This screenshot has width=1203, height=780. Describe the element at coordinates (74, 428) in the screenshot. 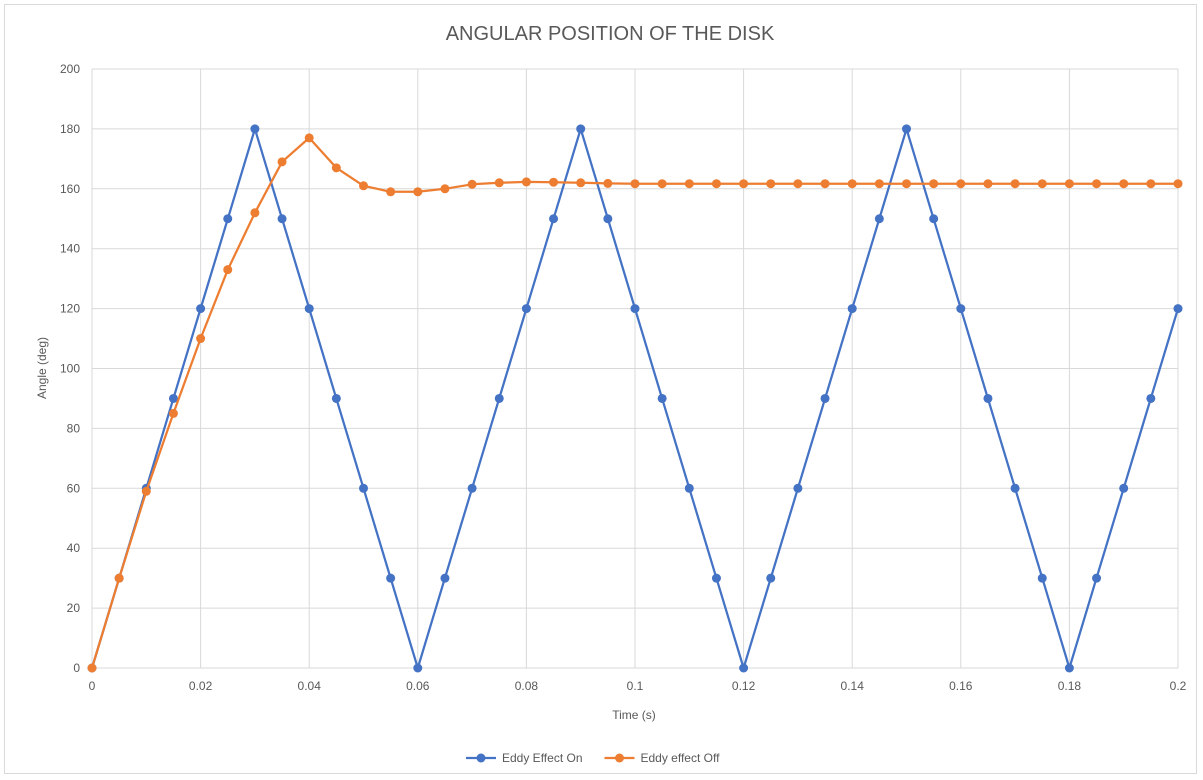

I see `y-tick-label: 80` at that location.